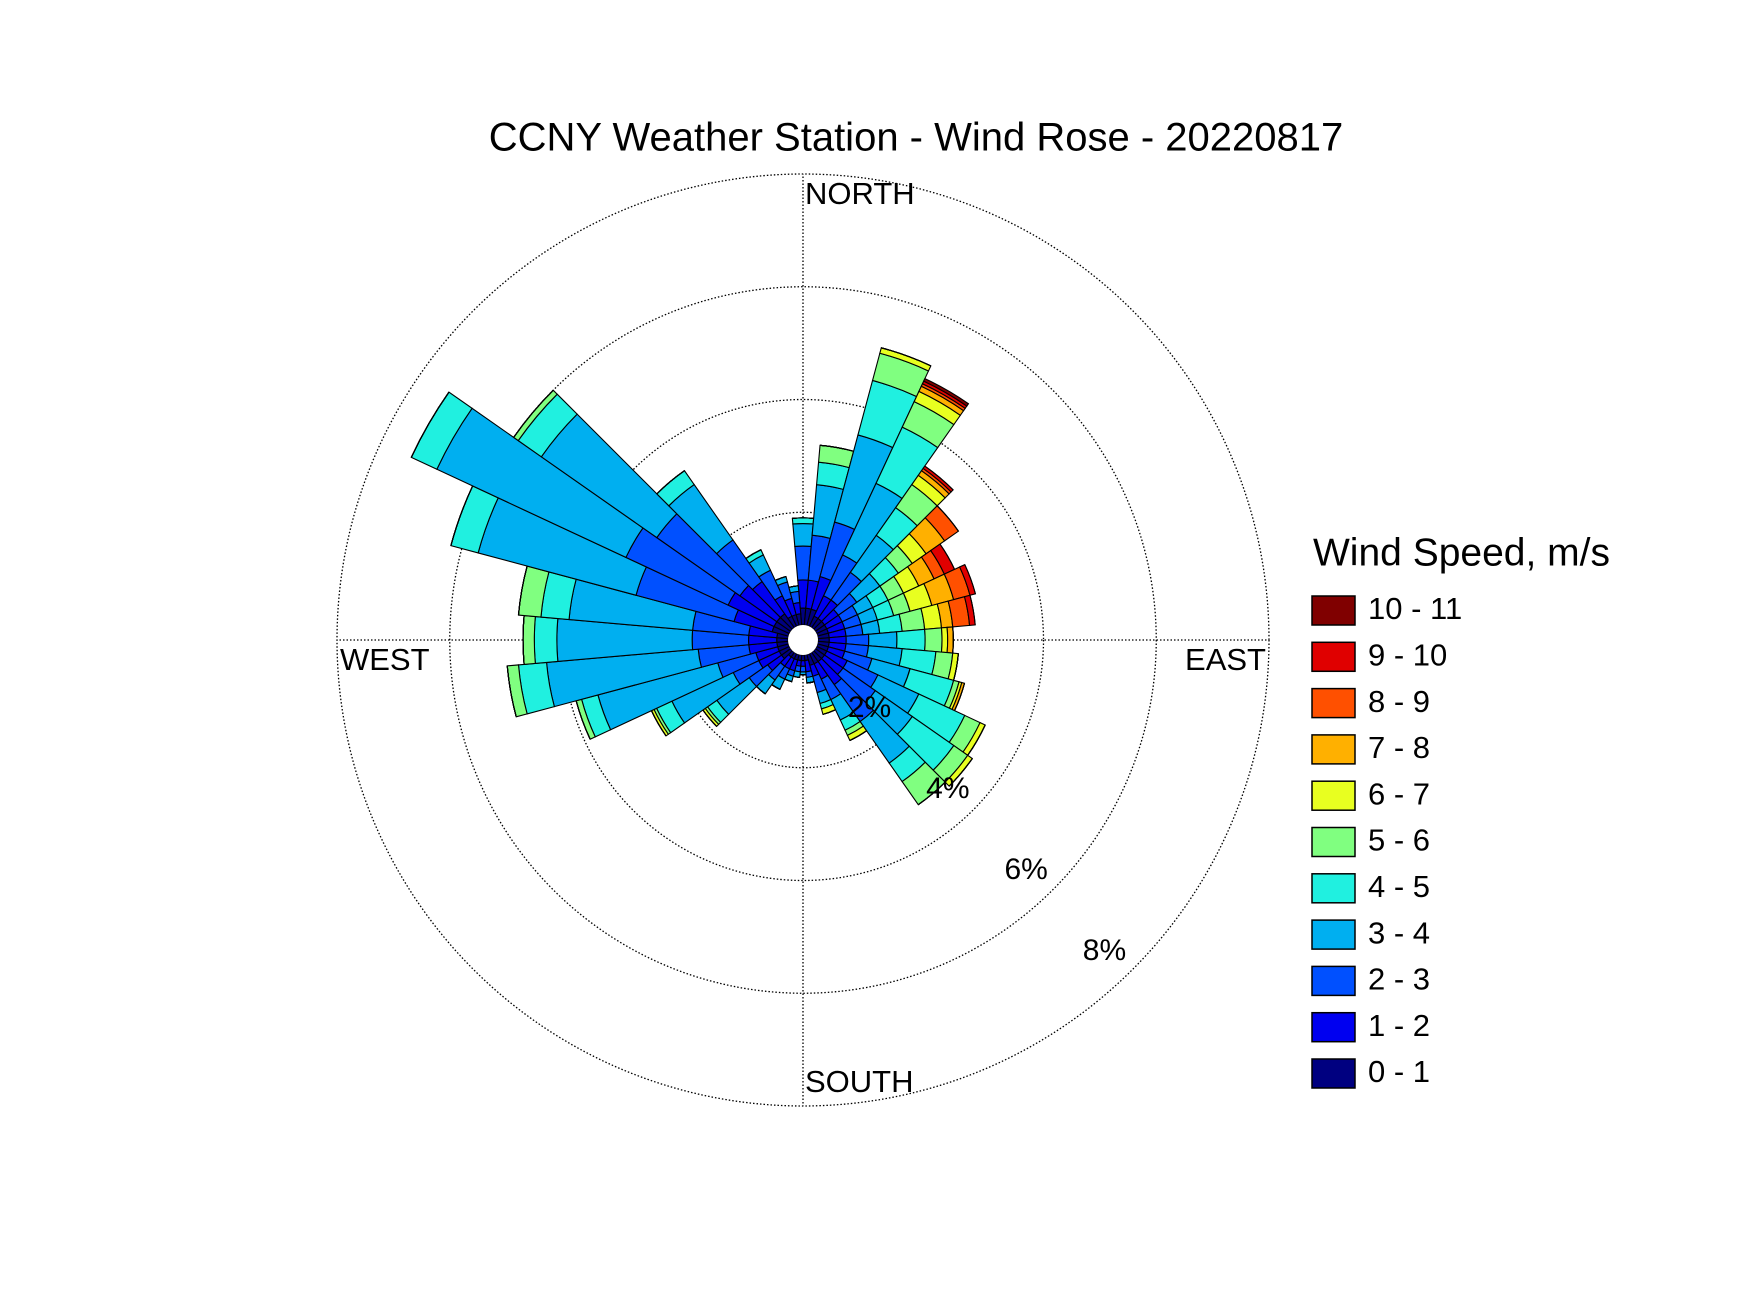  What do you see at coordinates (1025, 869) in the screenshot?
I see `radial-tick-label: 6%` at bounding box center [1025, 869].